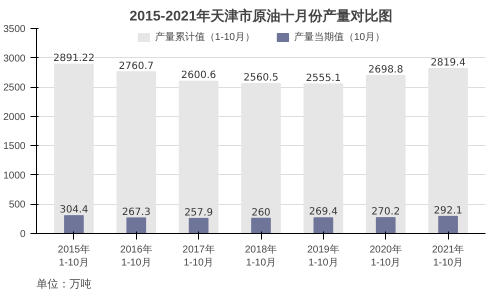 The image size is (500, 300). I want to click on data-label: 2760.7, so click(136, 66).